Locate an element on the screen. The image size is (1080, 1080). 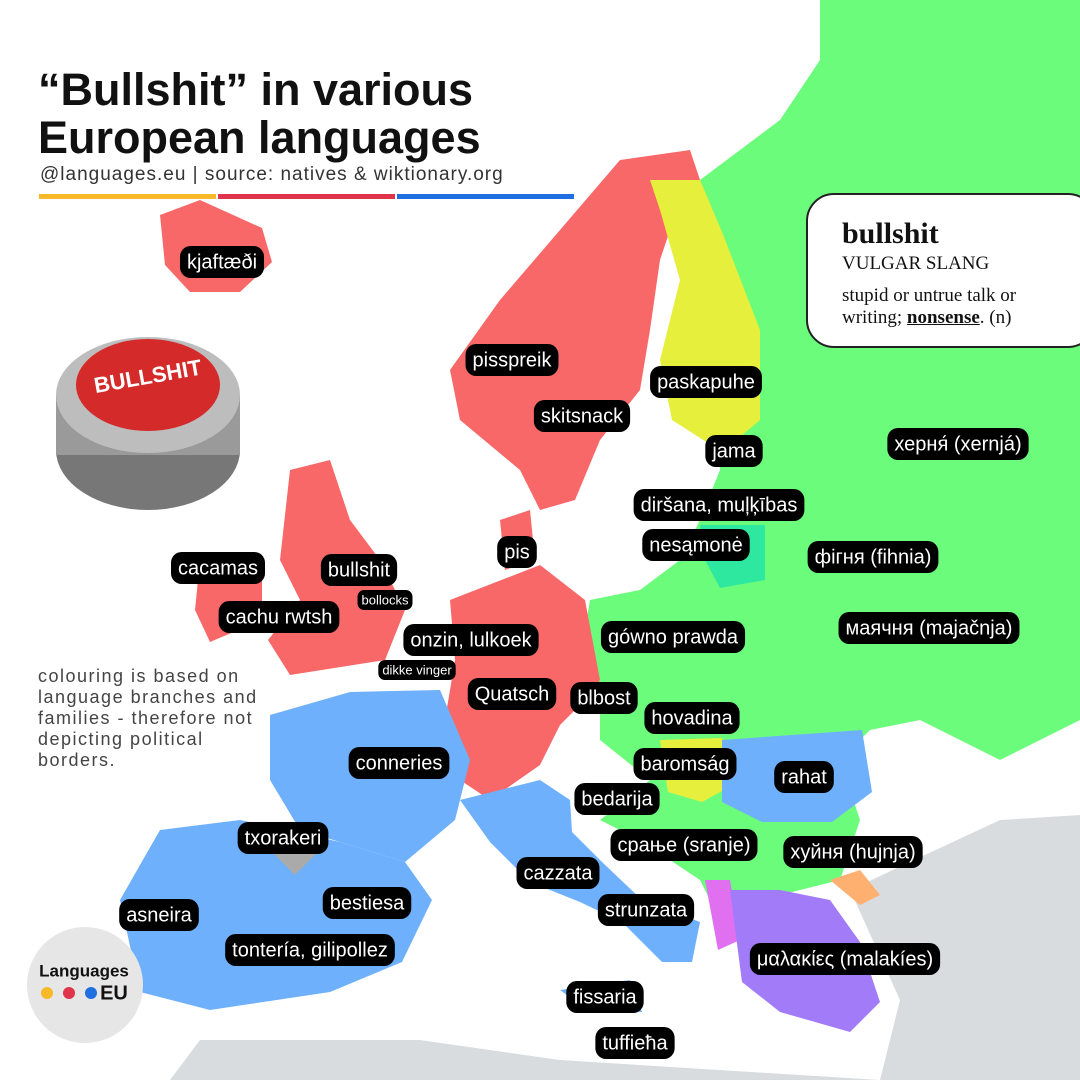
language-label: blbost is located at coordinates (604, 698).